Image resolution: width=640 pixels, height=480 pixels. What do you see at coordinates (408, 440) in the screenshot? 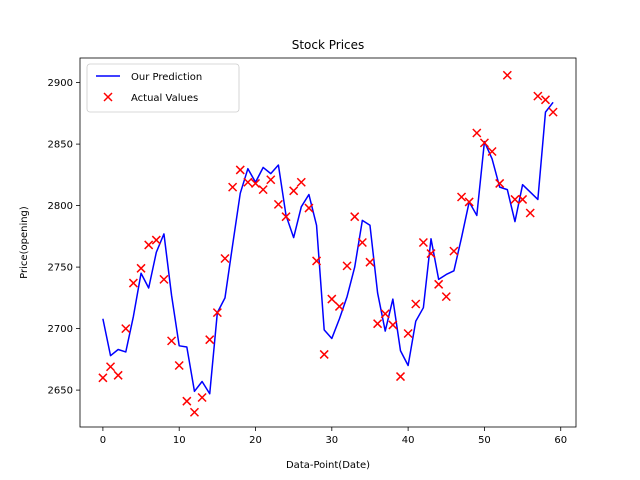
I see `x-tick-label: 40` at bounding box center [408, 440].